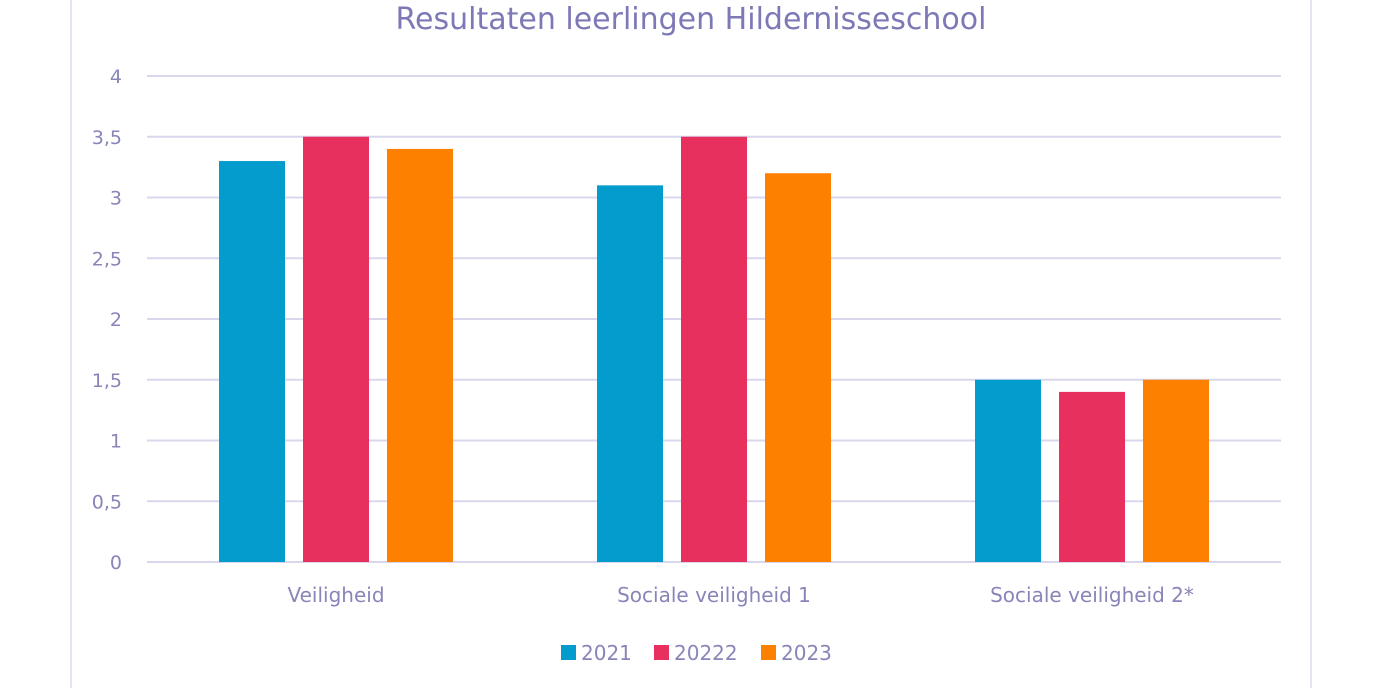 The height and width of the screenshot is (688, 1384). I want to click on y-tick-label: 1,5, so click(107, 381).